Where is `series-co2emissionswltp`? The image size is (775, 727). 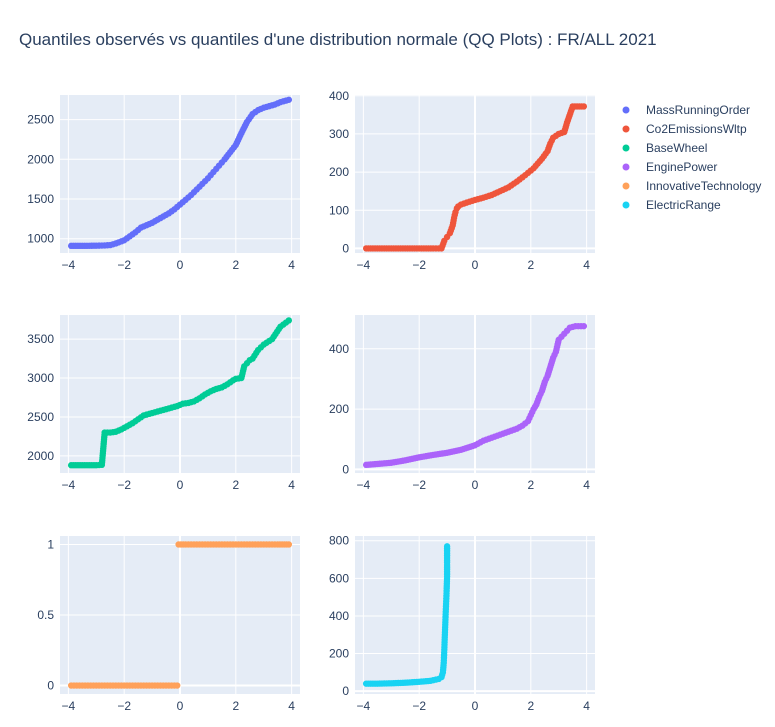
series-co2emissionswltp is located at coordinates (475, 177).